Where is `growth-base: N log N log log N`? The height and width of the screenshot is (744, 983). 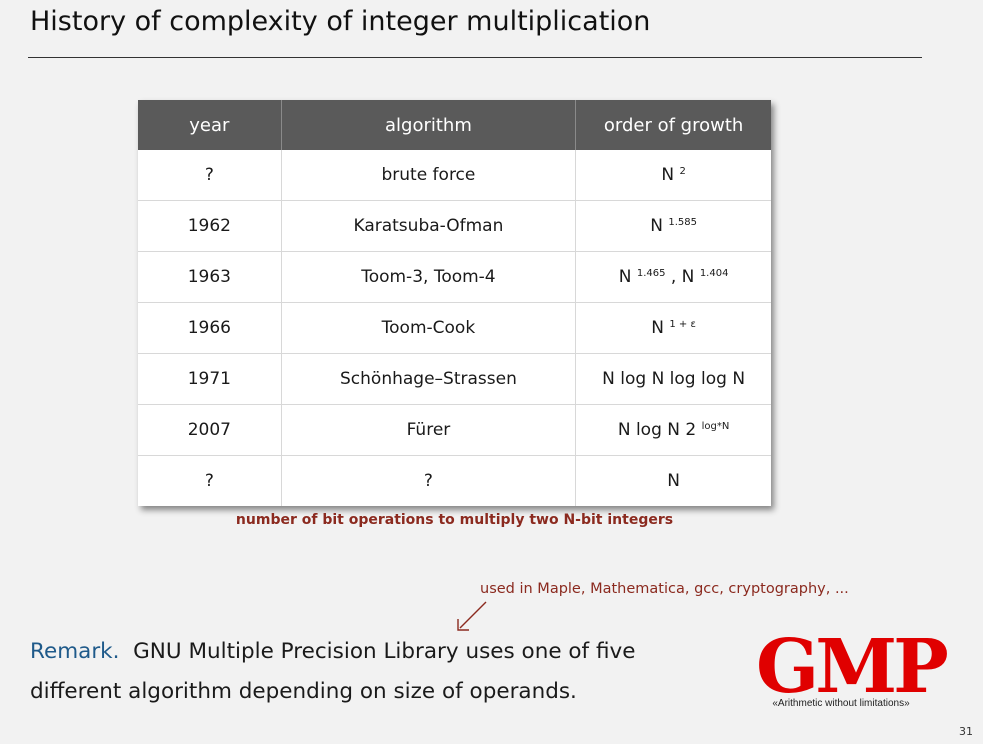 growth-base: N log N log log N is located at coordinates (674, 379).